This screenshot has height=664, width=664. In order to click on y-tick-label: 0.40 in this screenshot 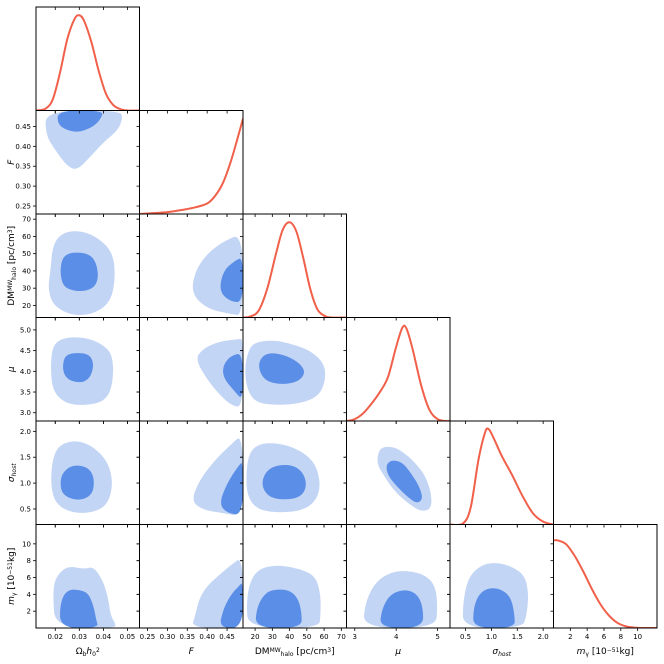, I will do `click(23, 147)`.